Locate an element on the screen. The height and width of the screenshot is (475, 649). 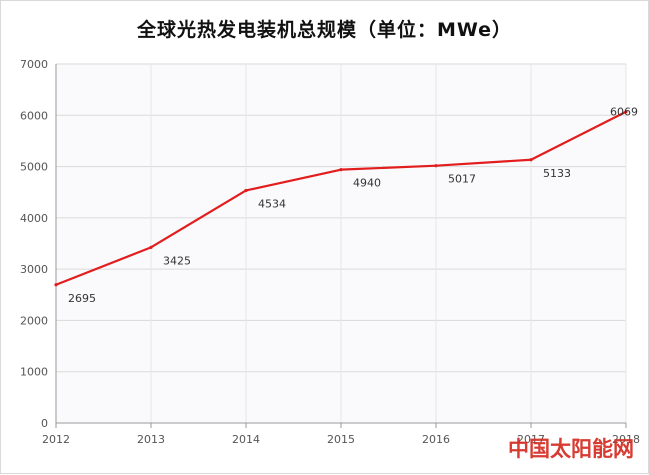
x-tick-label: 2015 is located at coordinates (341, 439).